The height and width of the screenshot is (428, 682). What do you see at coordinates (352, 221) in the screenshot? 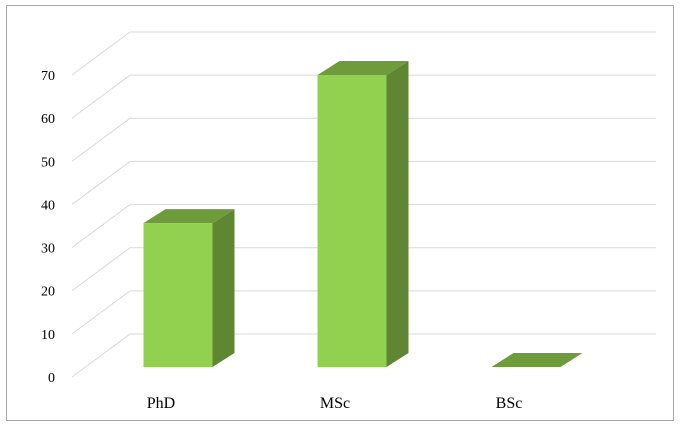
I see `bar-front-msc` at bounding box center [352, 221].